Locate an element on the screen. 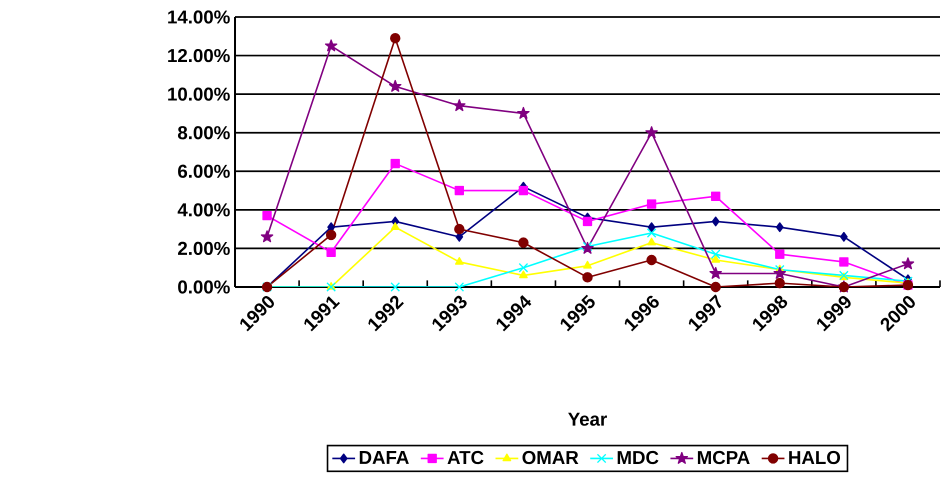  legend-label: OMAR is located at coordinates (550, 457).